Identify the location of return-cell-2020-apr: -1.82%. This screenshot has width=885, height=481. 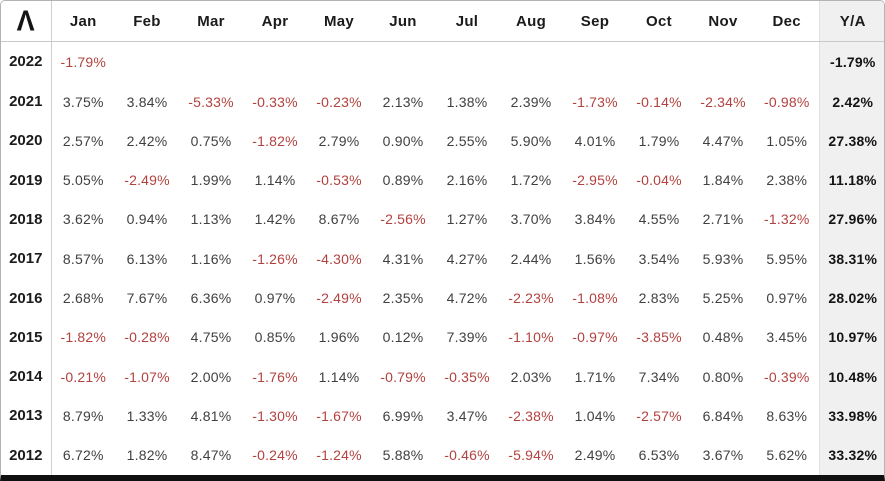
(275, 140).